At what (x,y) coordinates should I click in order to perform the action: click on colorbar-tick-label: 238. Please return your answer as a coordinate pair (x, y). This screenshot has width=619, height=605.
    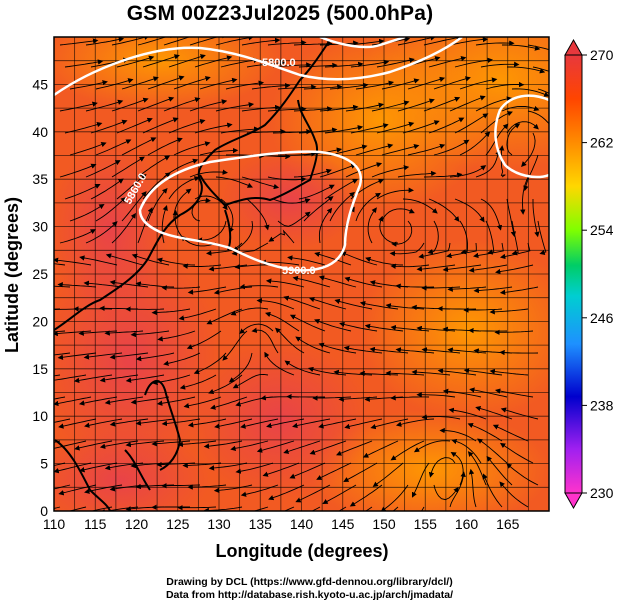
    Looking at the image, I should click on (602, 405).